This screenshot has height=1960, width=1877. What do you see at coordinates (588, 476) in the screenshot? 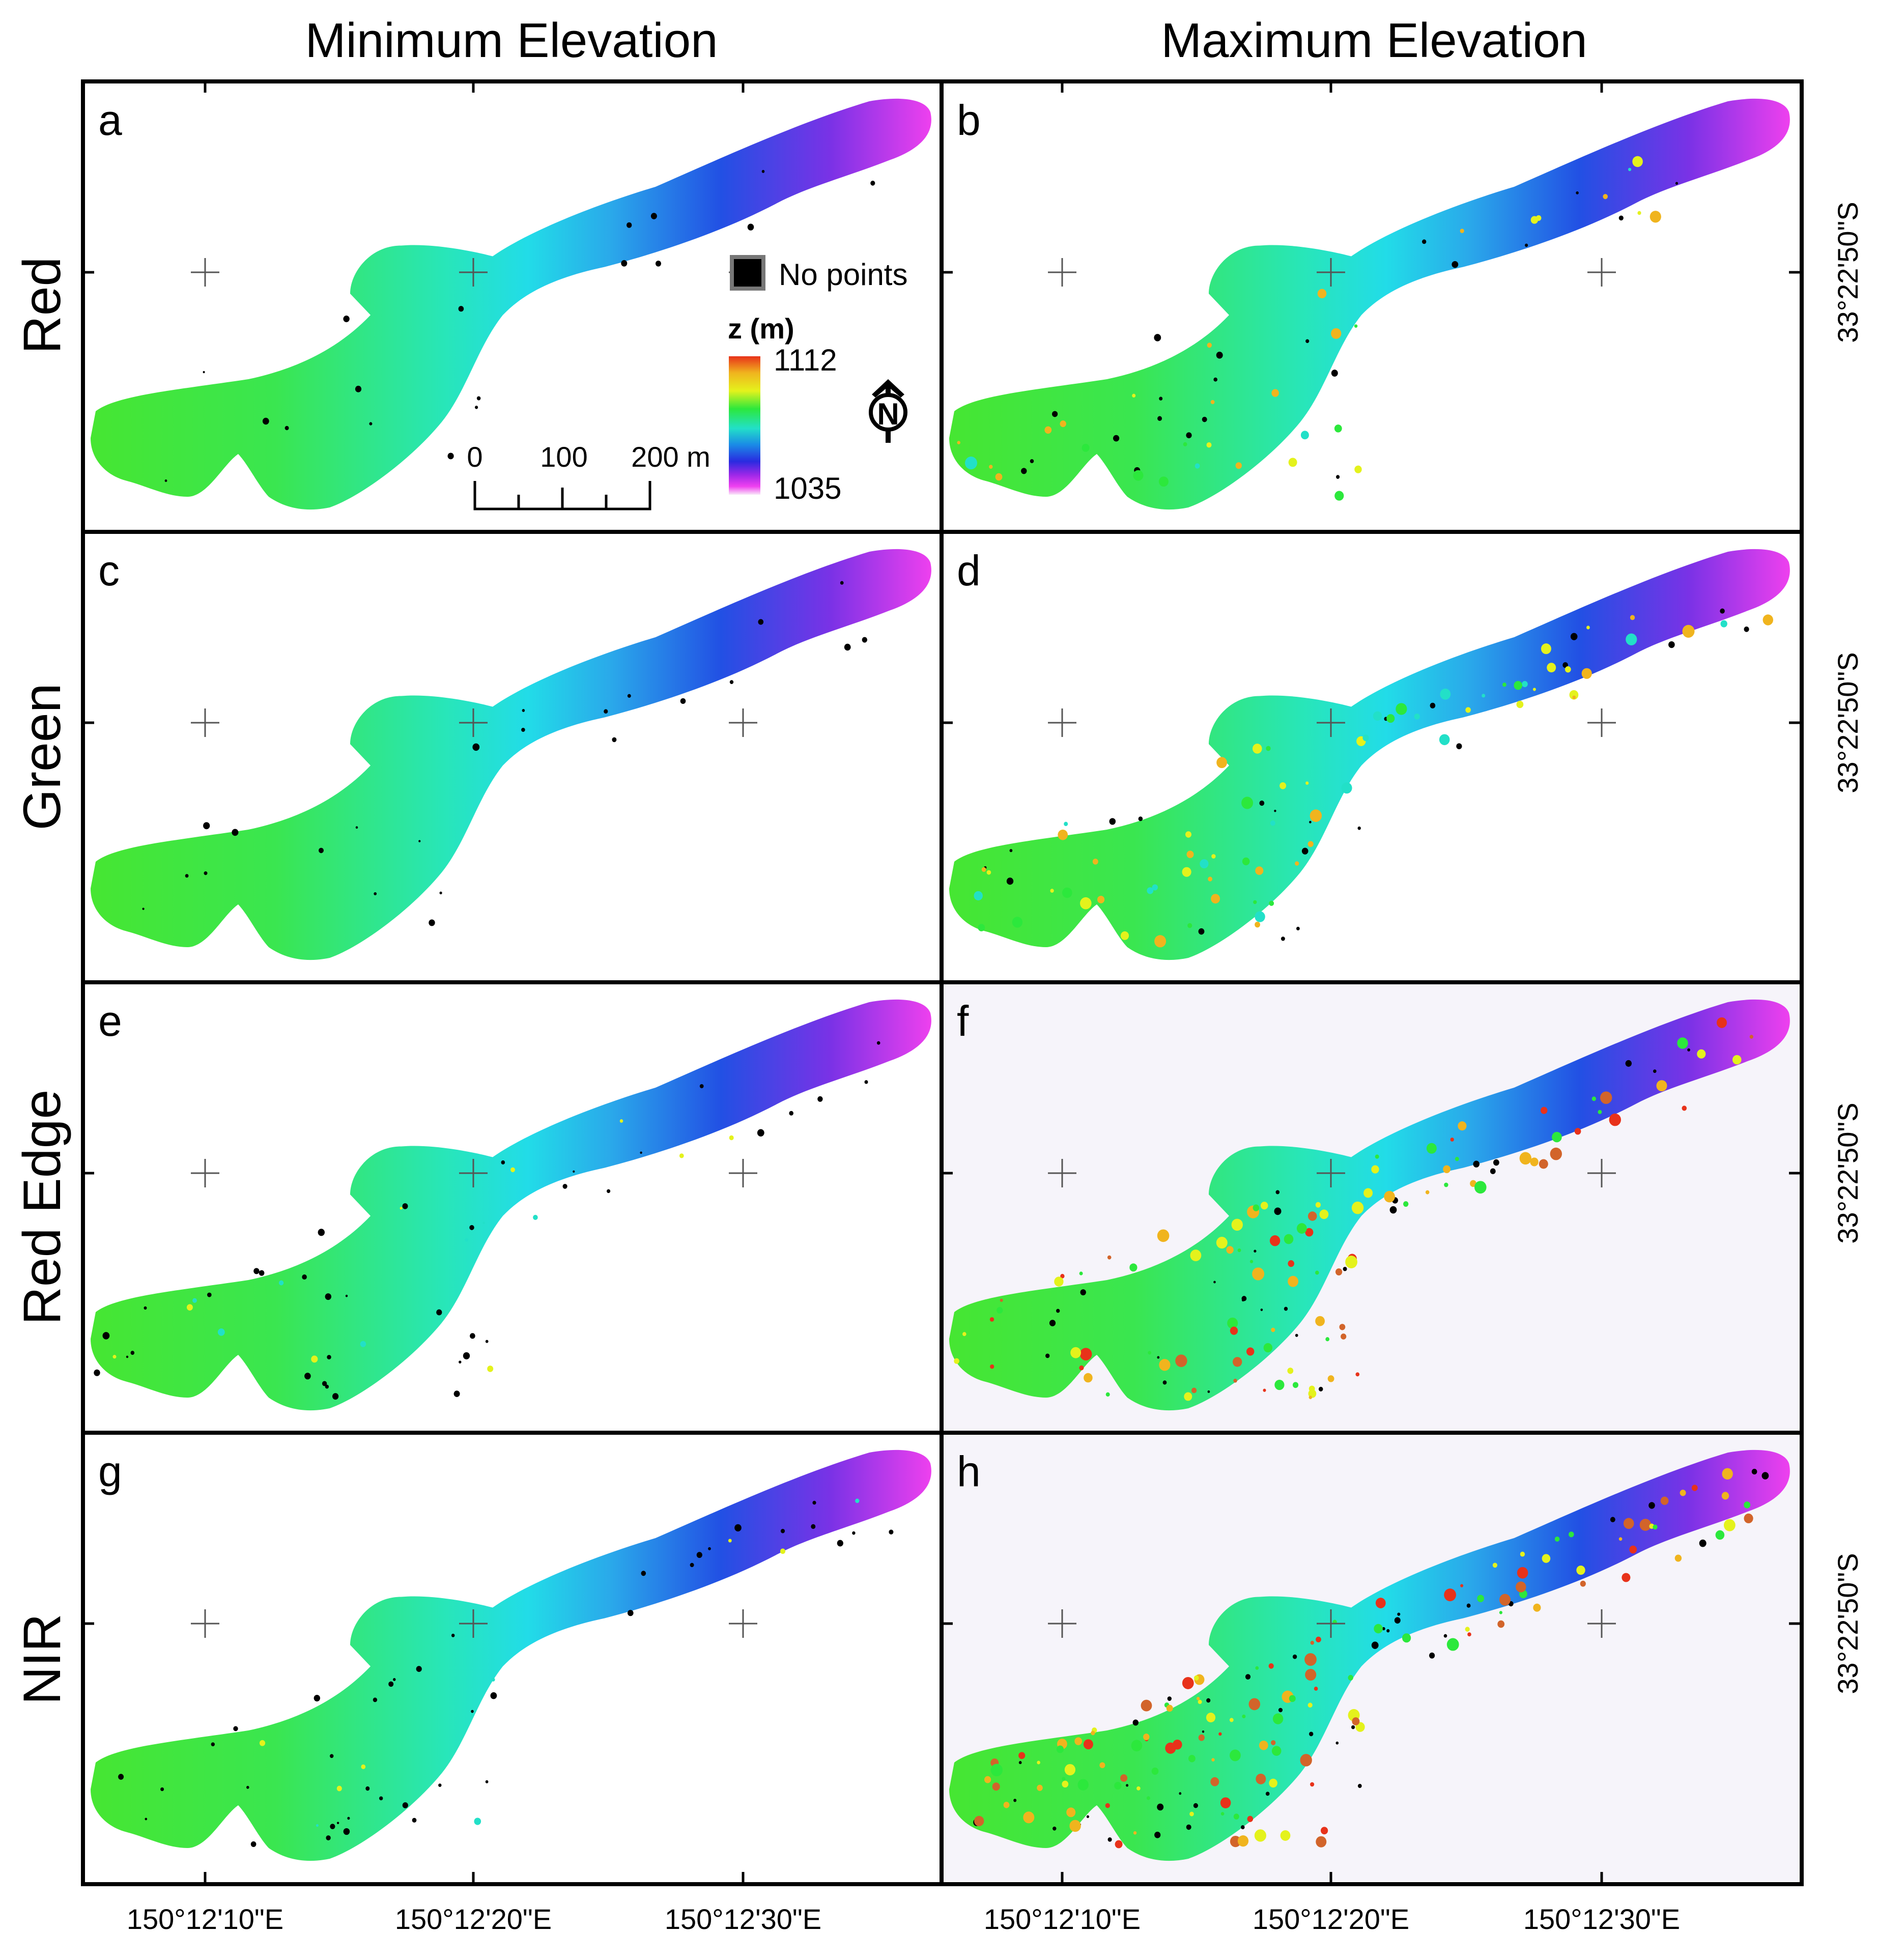
I see `scale-bar: 0 100 200 m` at bounding box center [588, 476].